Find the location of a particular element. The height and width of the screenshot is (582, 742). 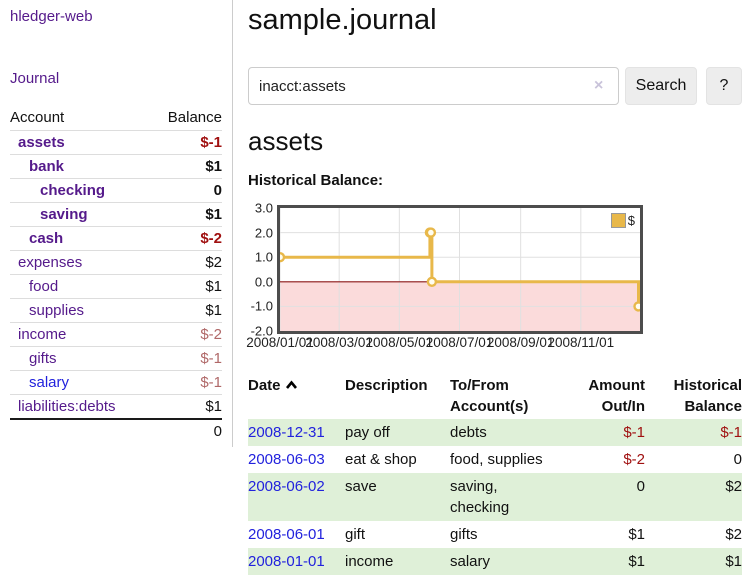

transaction-row: 2008-12-31 pay off debts $-1 $-1 is located at coordinates (495, 432).